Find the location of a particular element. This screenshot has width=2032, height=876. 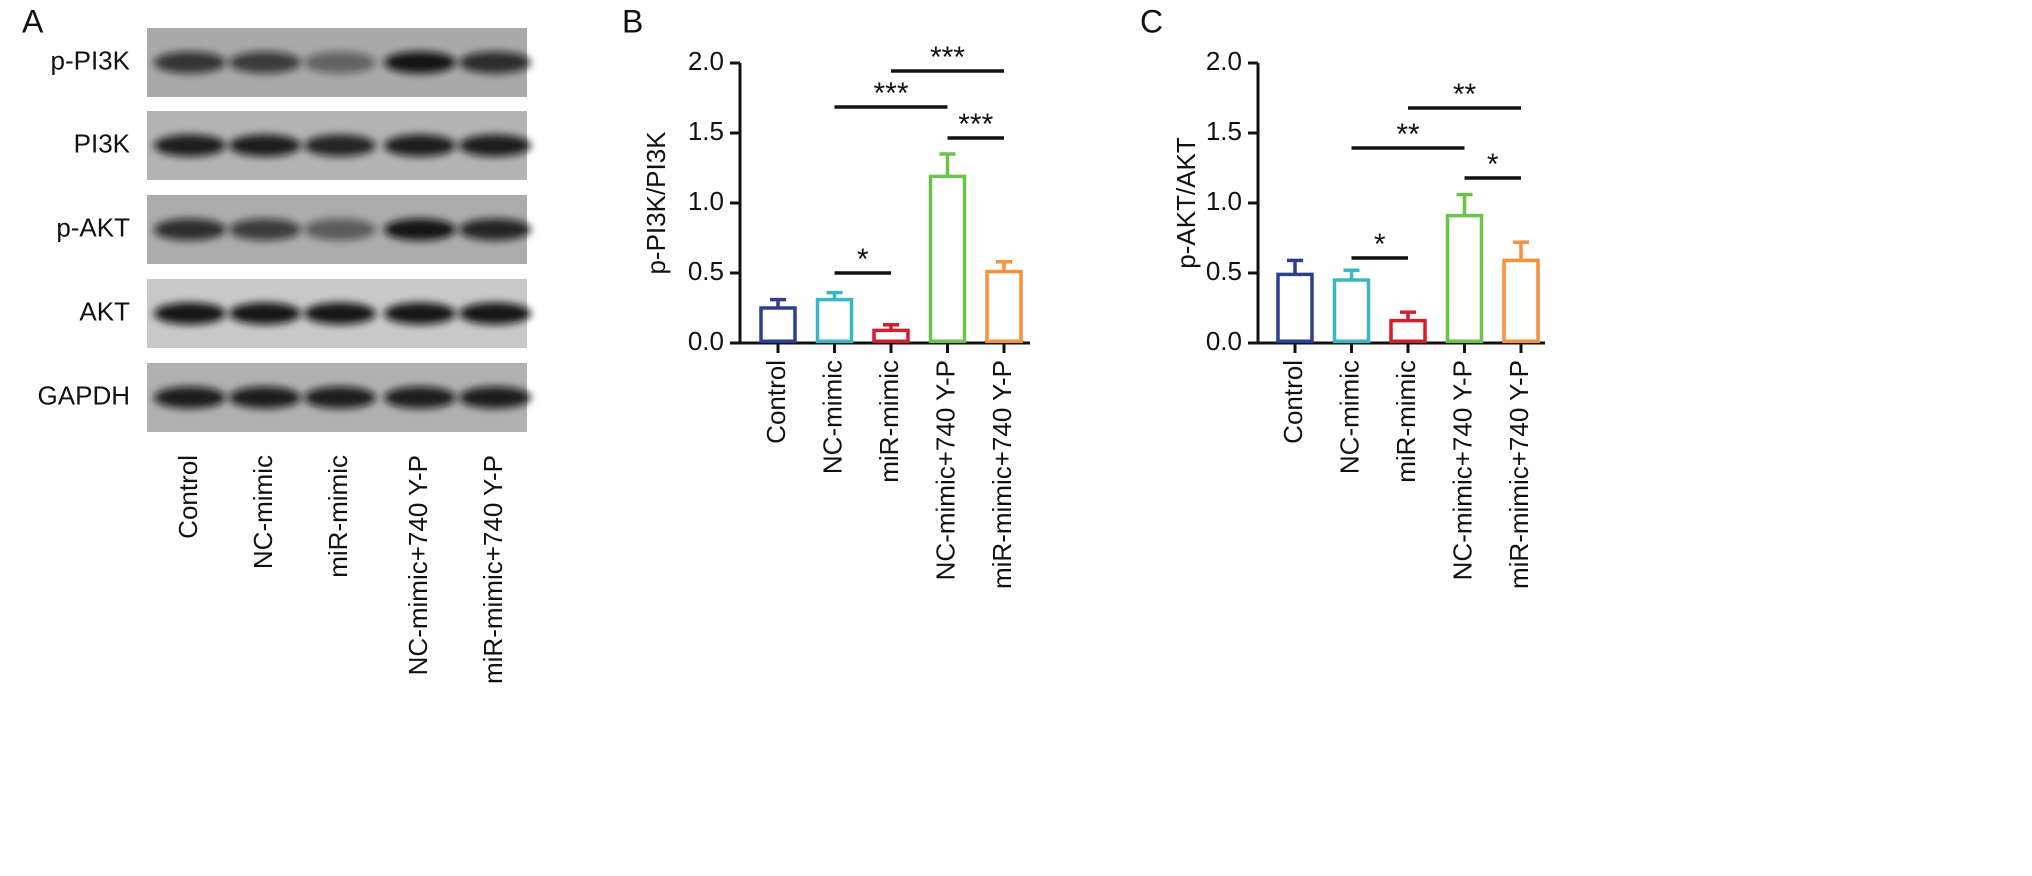

blot-lane-label: Control is located at coordinates (188, 497).